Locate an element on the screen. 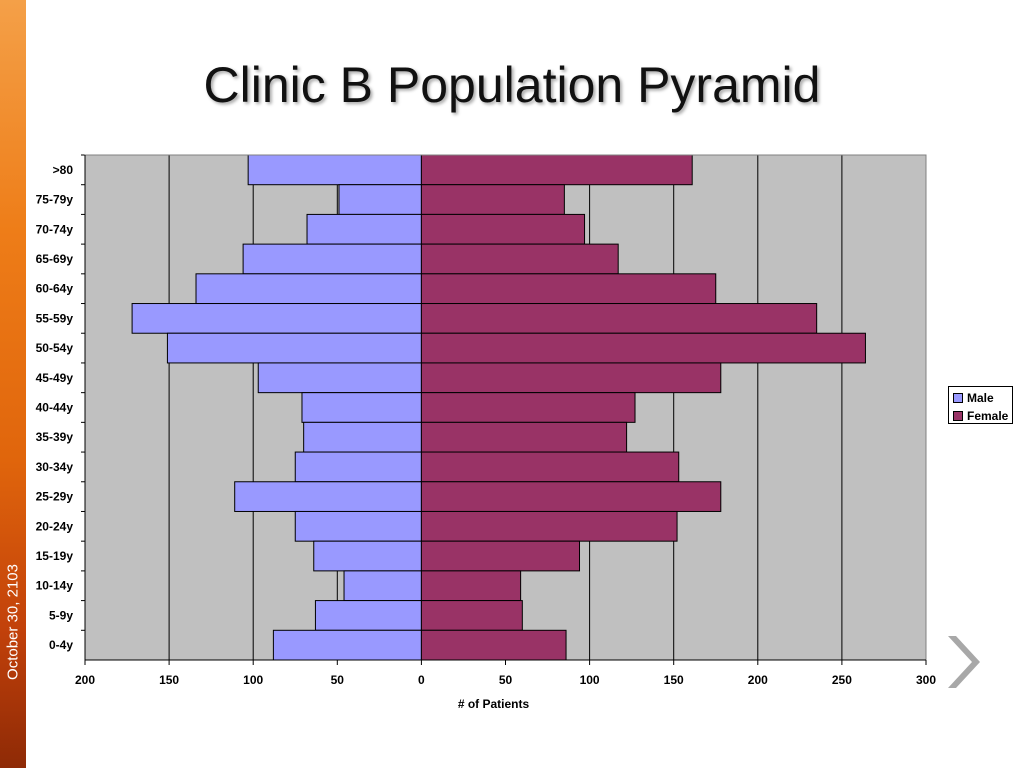  category-label: 30-34y is located at coordinates (55, 467).